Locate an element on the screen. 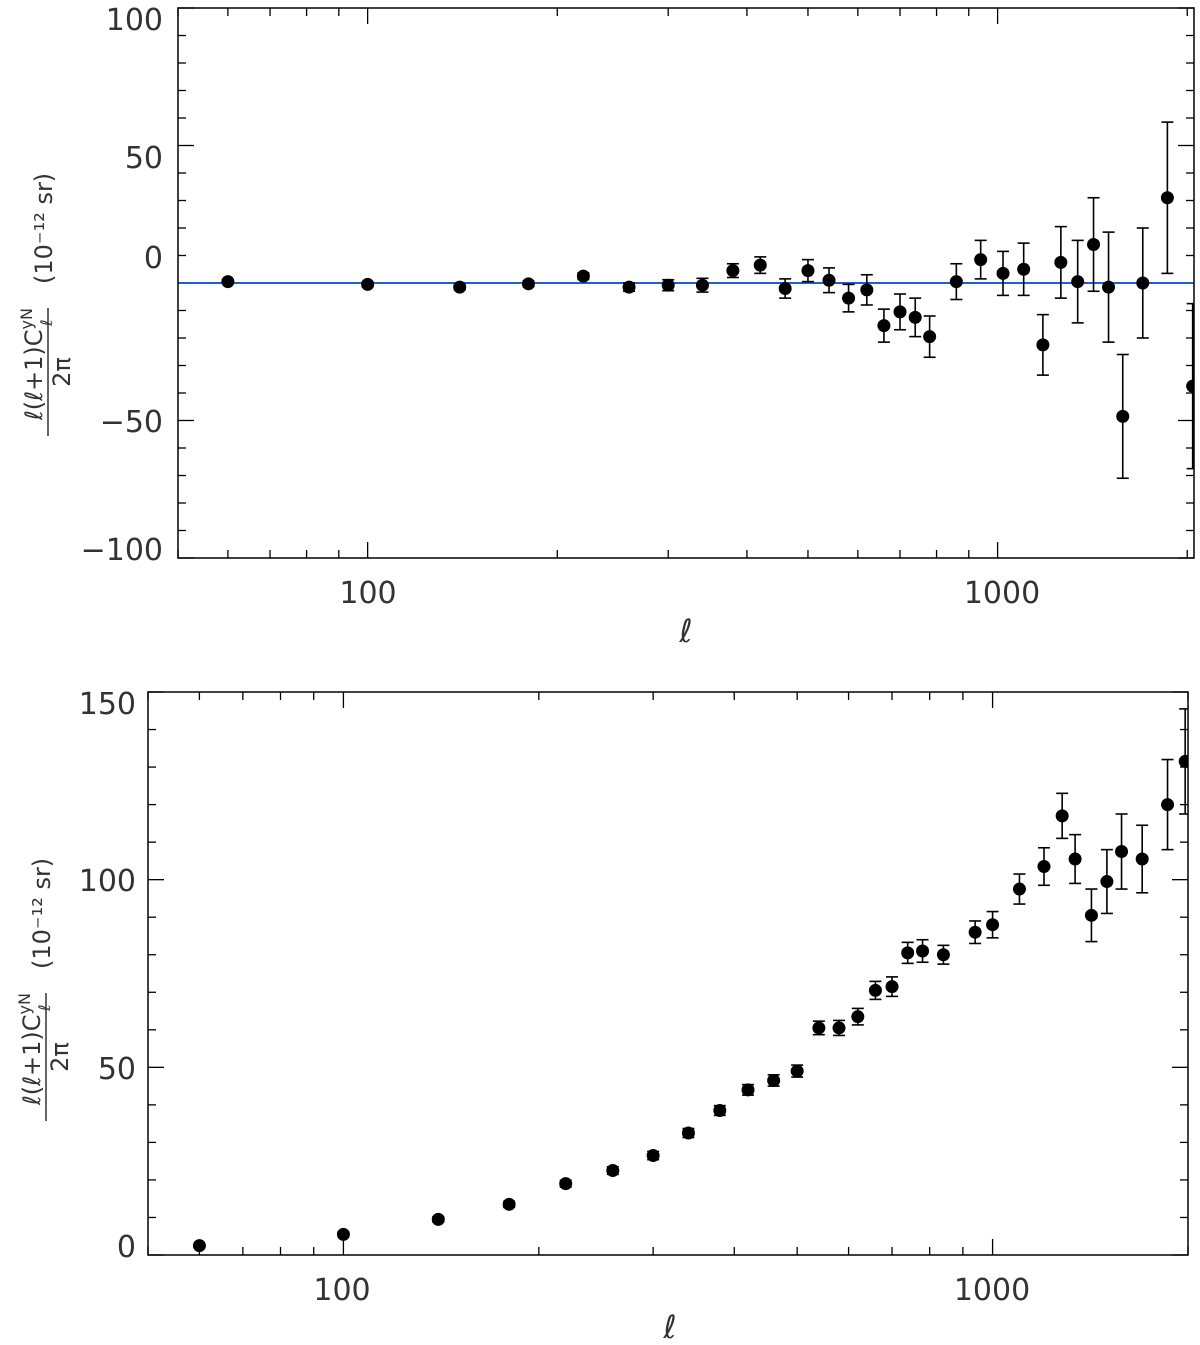 This screenshot has width=1200, height=1345. top-y-label-denominator: 2π is located at coordinates (62, 372).